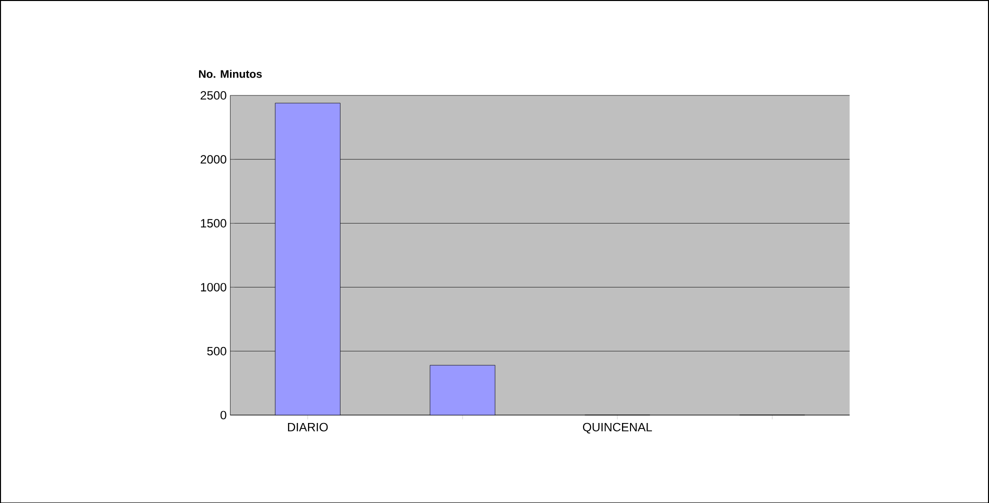 The width and height of the screenshot is (989, 503). What do you see at coordinates (230, 74) in the screenshot?
I see `y-axis-title: No. Minutos` at bounding box center [230, 74].